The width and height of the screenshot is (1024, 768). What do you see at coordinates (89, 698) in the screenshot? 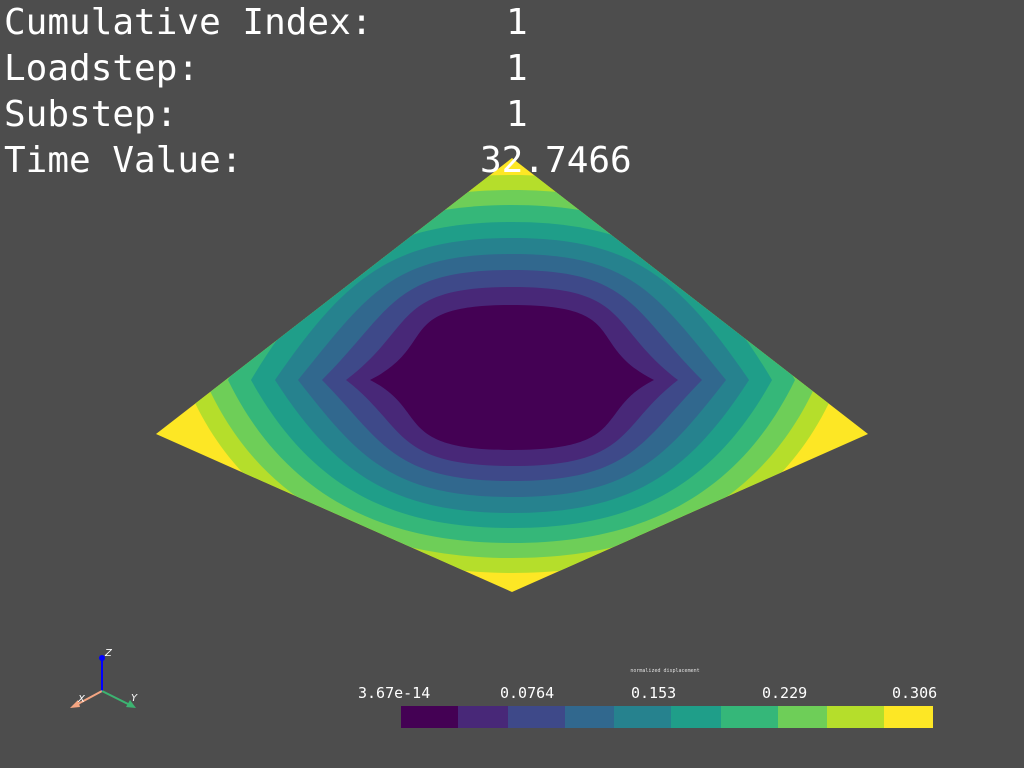
I see `x-axis-line` at bounding box center [89, 698].